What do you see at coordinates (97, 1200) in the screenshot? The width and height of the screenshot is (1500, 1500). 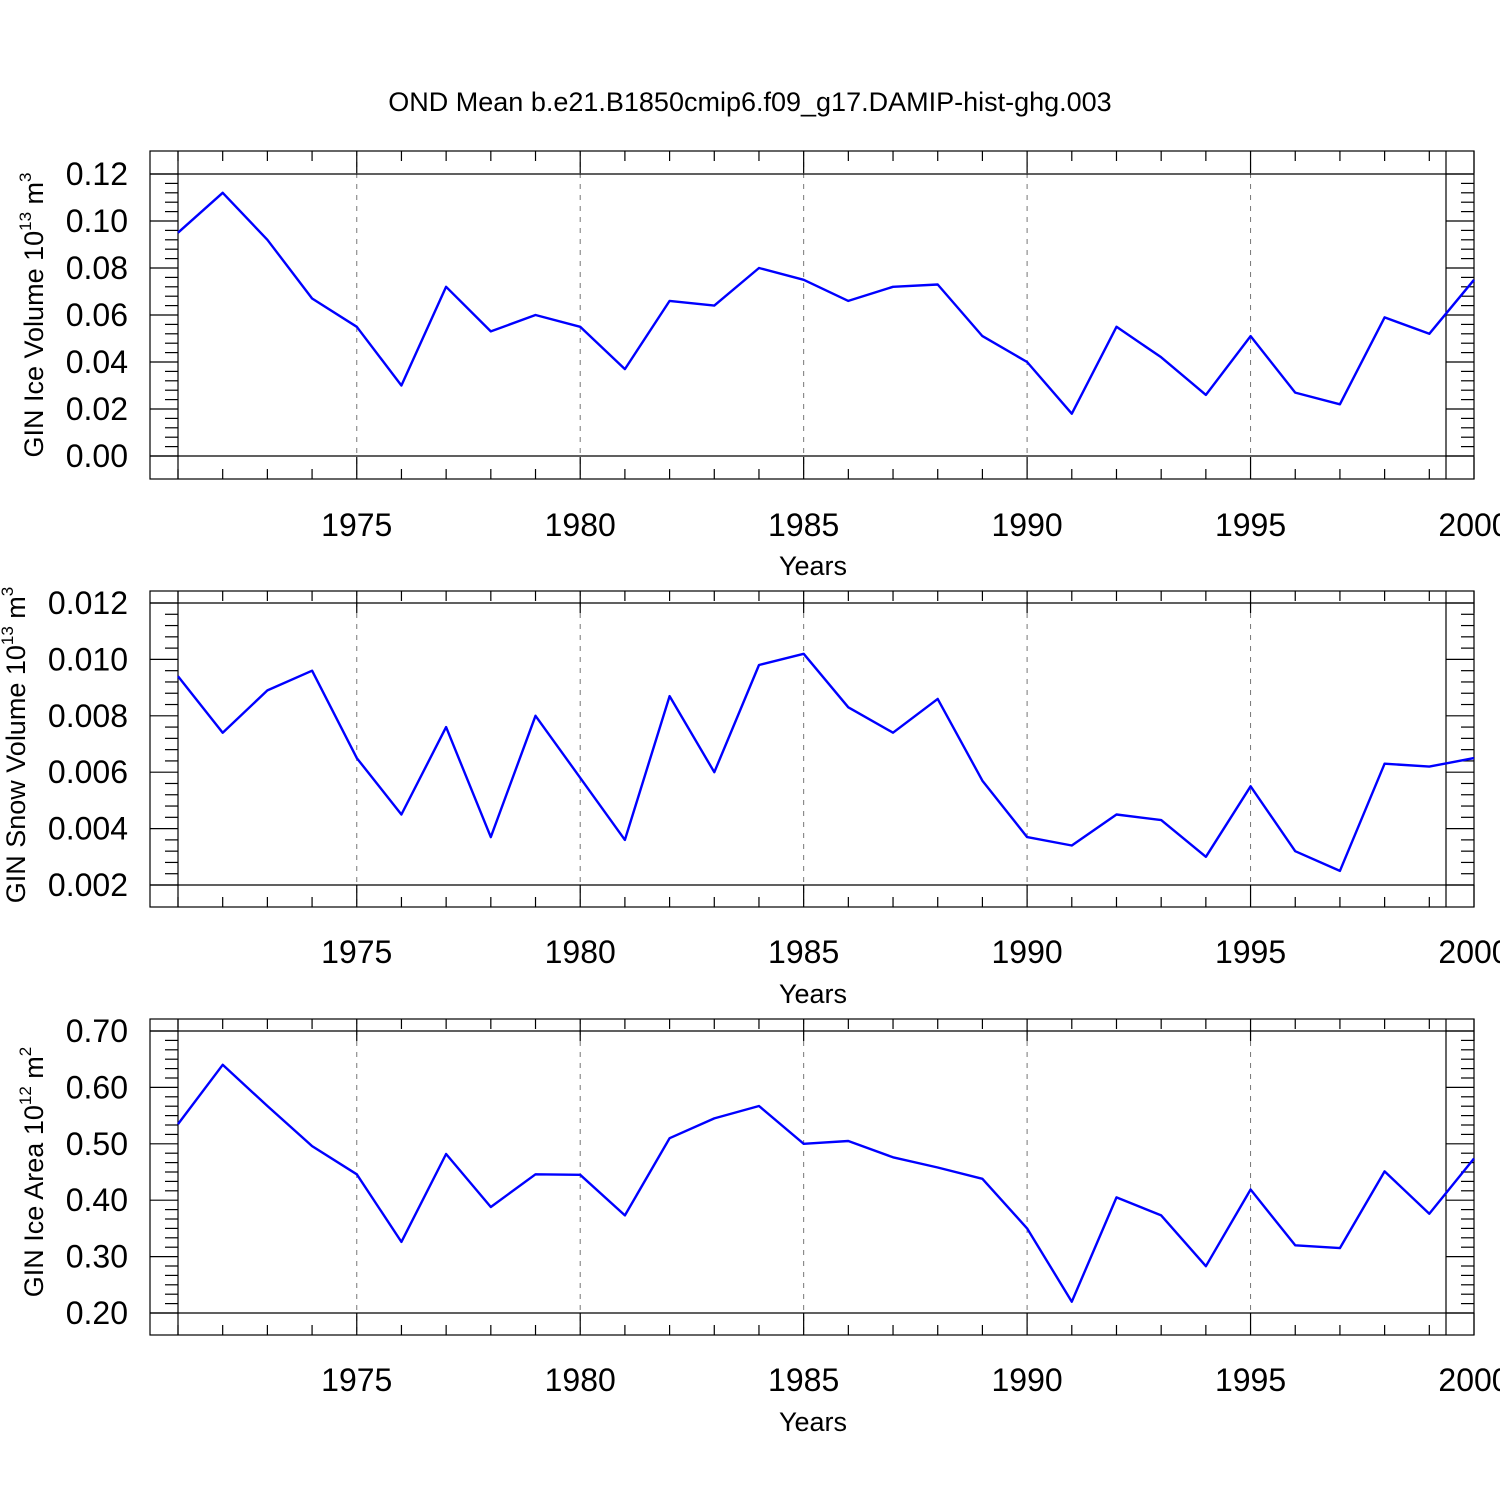 I see `y-tick-label: 0.40` at bounding box center [97, 1200].